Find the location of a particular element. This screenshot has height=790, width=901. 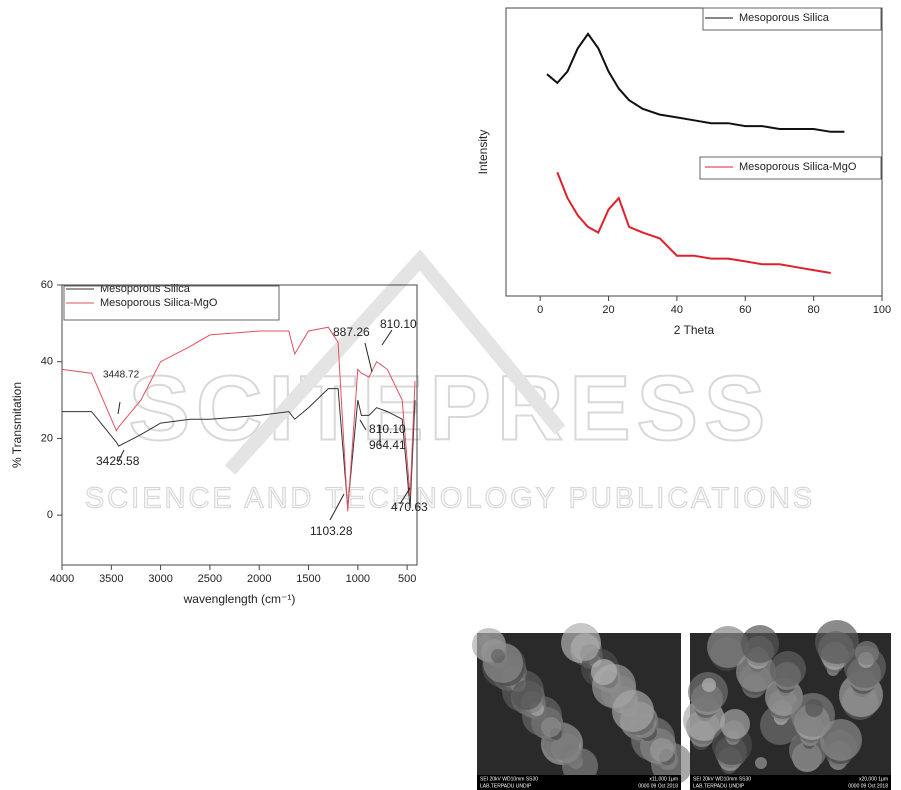

watermark-title: SCITEPRESS is located at coordinates (450, 408).